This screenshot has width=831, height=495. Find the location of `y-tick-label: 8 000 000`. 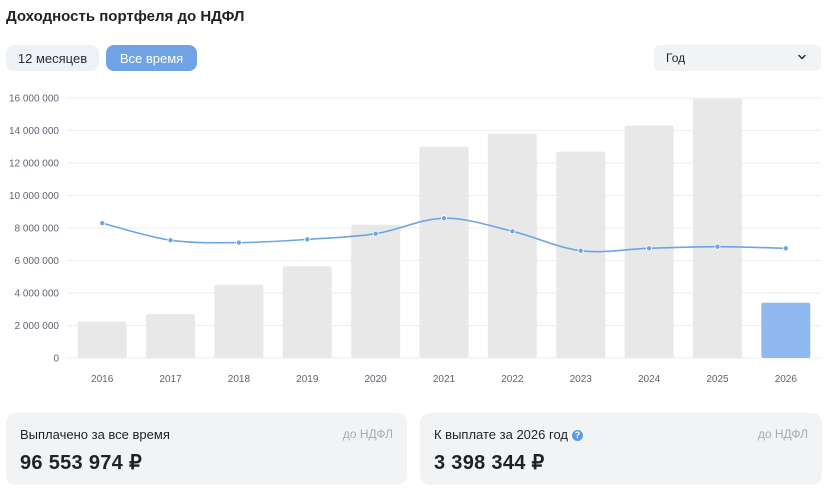

y-tick-label: 8 000 000 is located at coordinates (37, 229).